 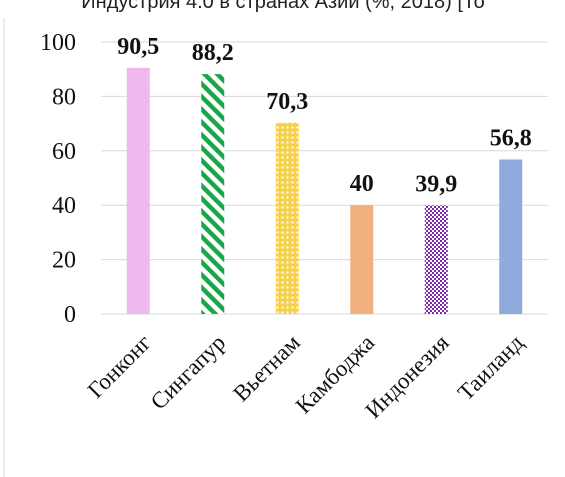 What do you see at coordinates (436, 184) in the screenshot?
I see `data-label: 39,9` at bounding box center [436, 184].